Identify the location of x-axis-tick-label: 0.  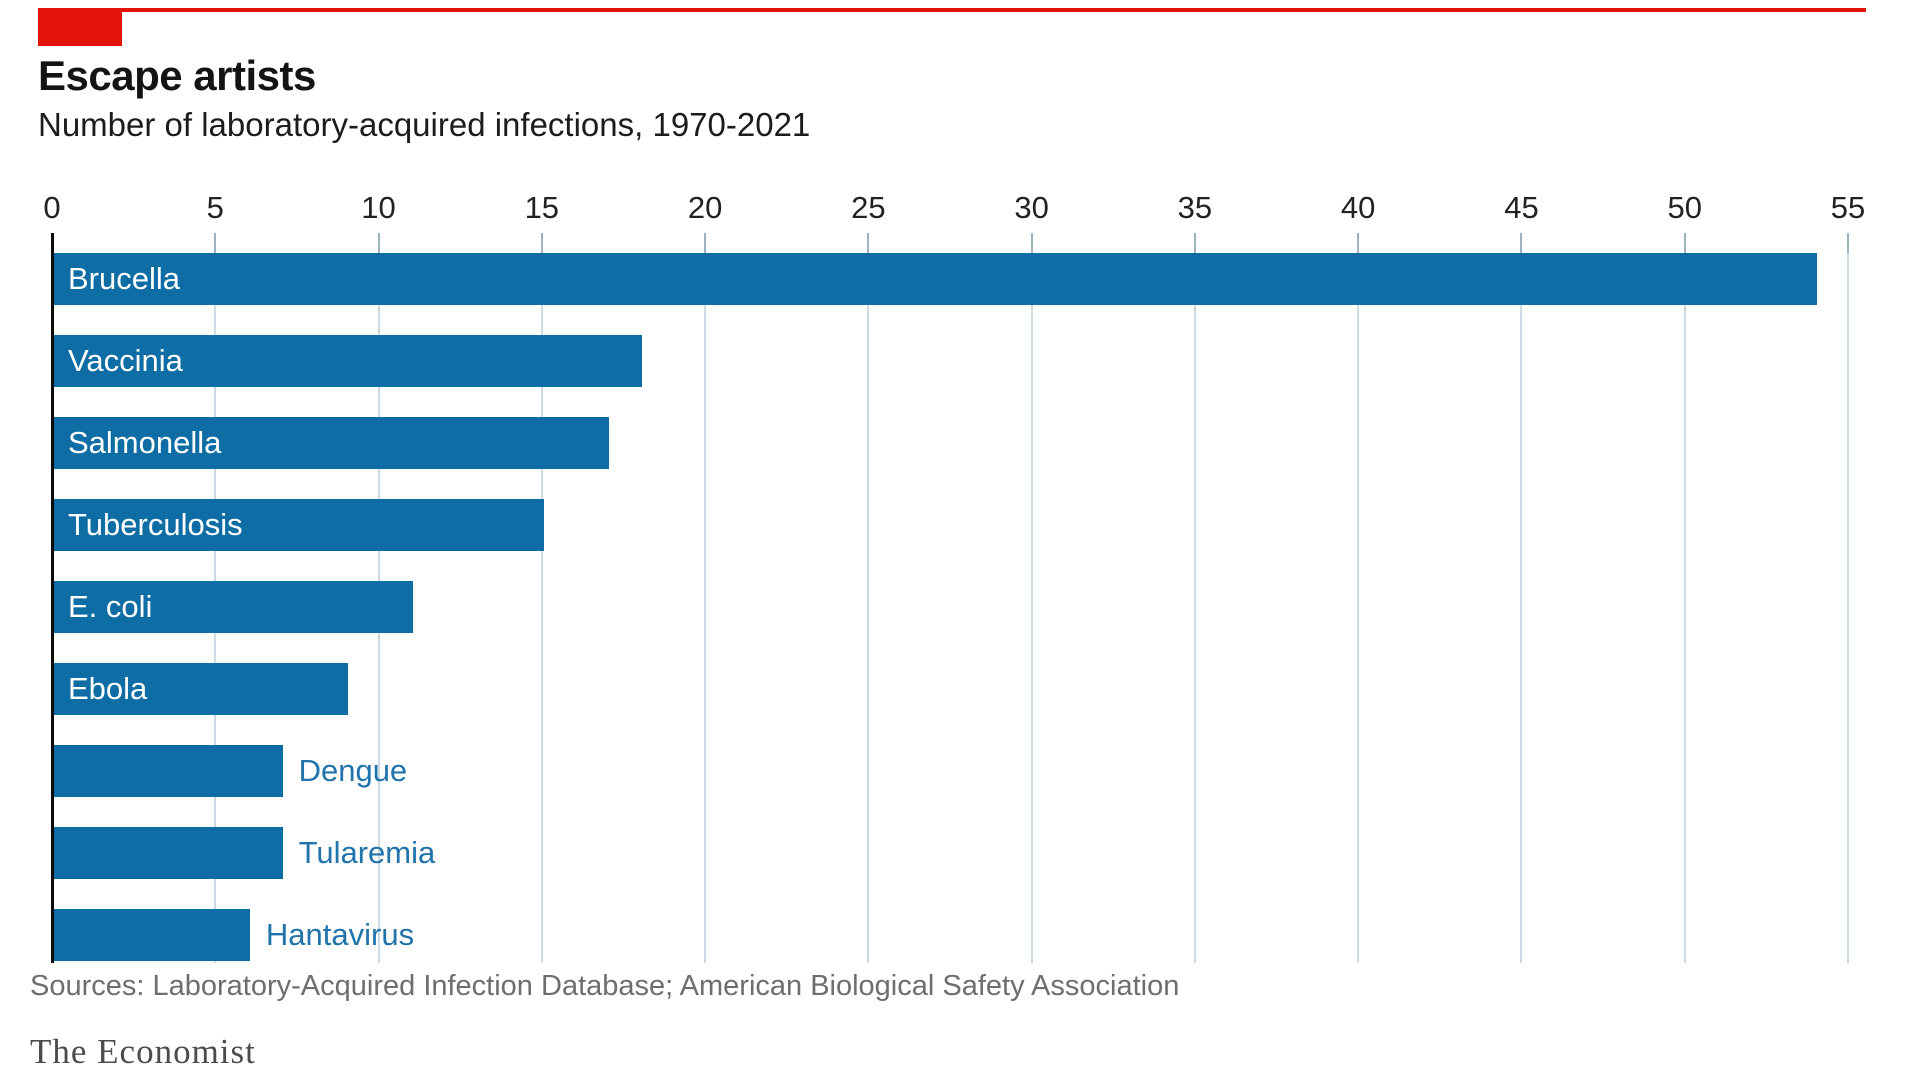
(52, 207).